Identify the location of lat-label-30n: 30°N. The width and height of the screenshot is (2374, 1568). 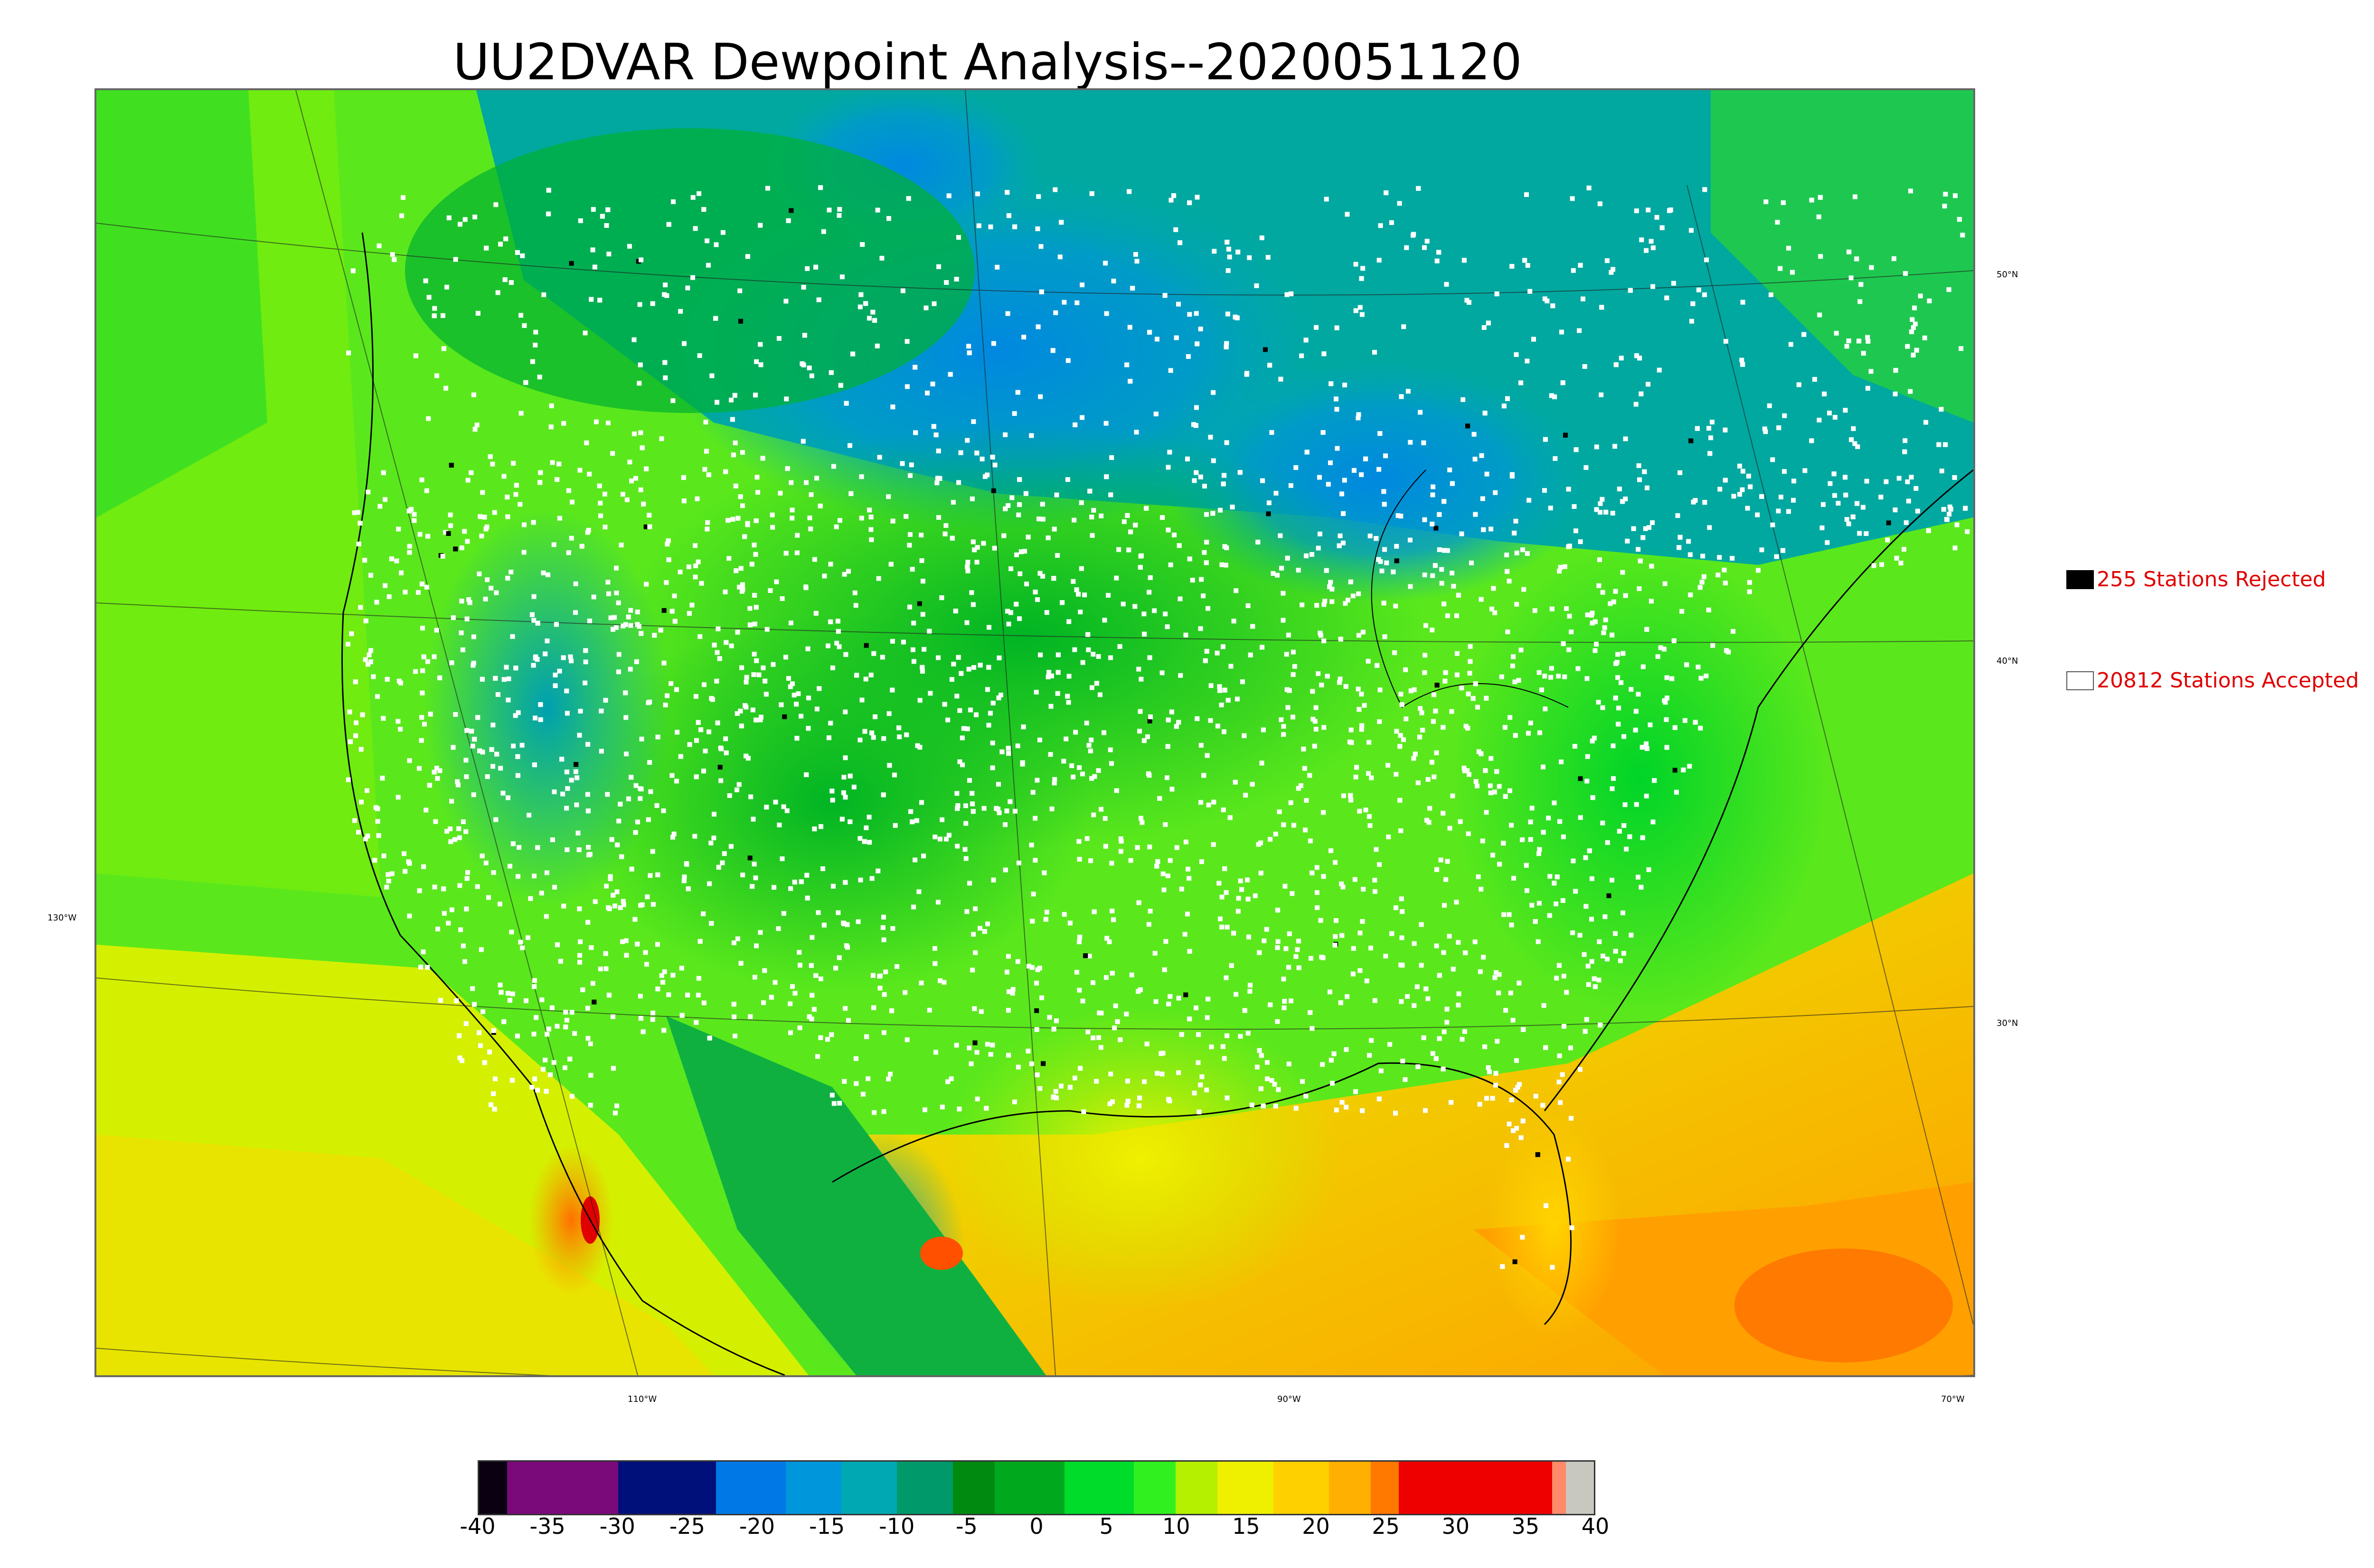
(2007, 1023).